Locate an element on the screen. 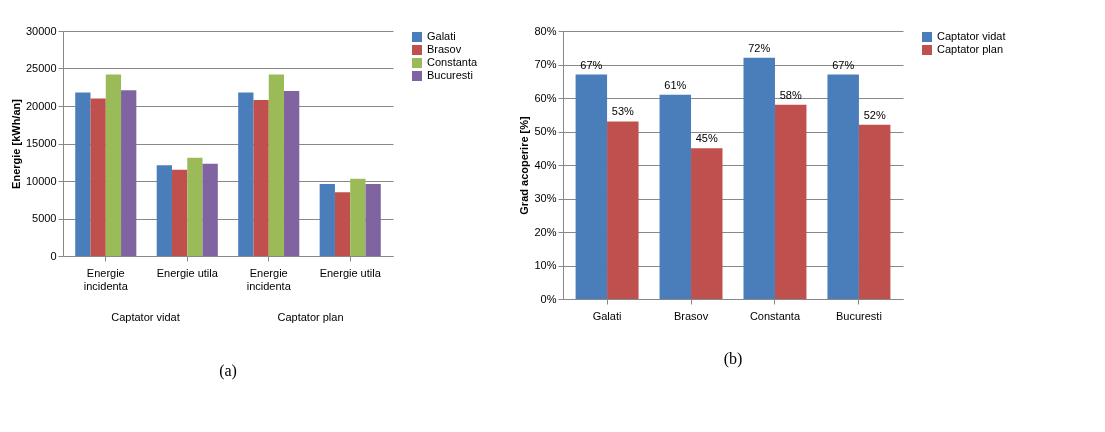 Image resolution: width=1105 pixels, height=432 pixels. x-tick-label: Brasov is located at coordinates (691, 315).